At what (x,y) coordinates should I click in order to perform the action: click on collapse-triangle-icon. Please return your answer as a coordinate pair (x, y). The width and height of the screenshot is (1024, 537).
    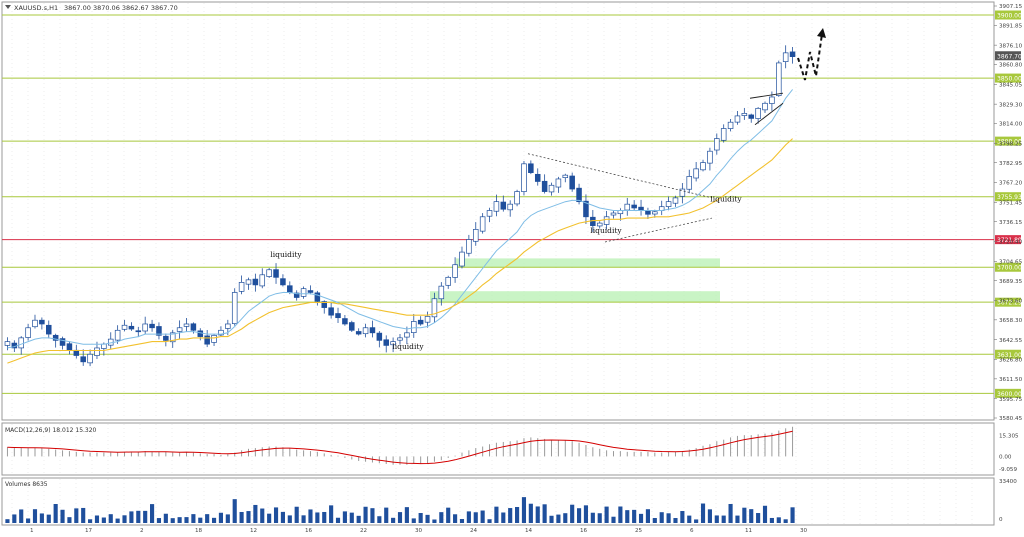
    Looking at the image, I should click on (8, 7).